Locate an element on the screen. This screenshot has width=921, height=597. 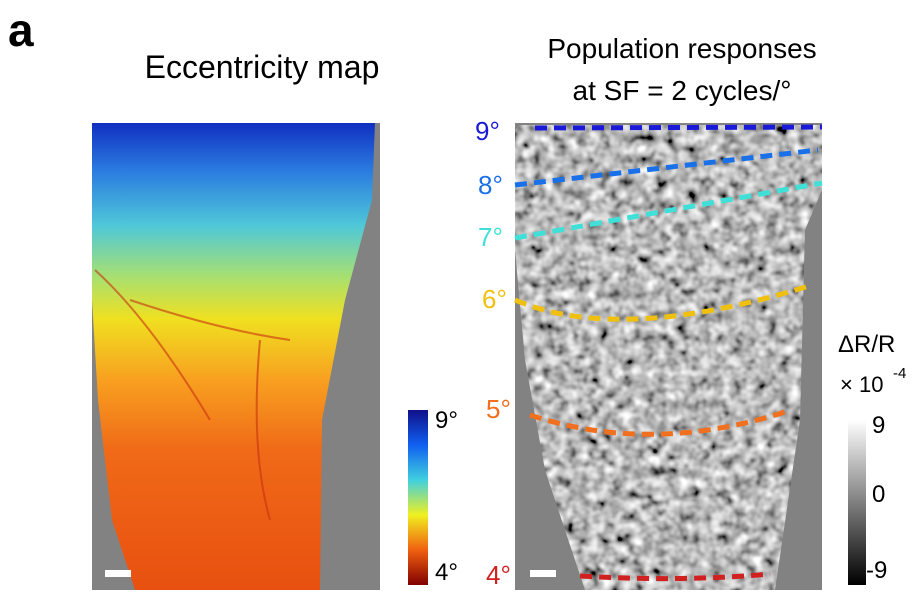
contour-labels: 9° 8° 7° 6° 5° 4° is located at coordinates (493, 353).